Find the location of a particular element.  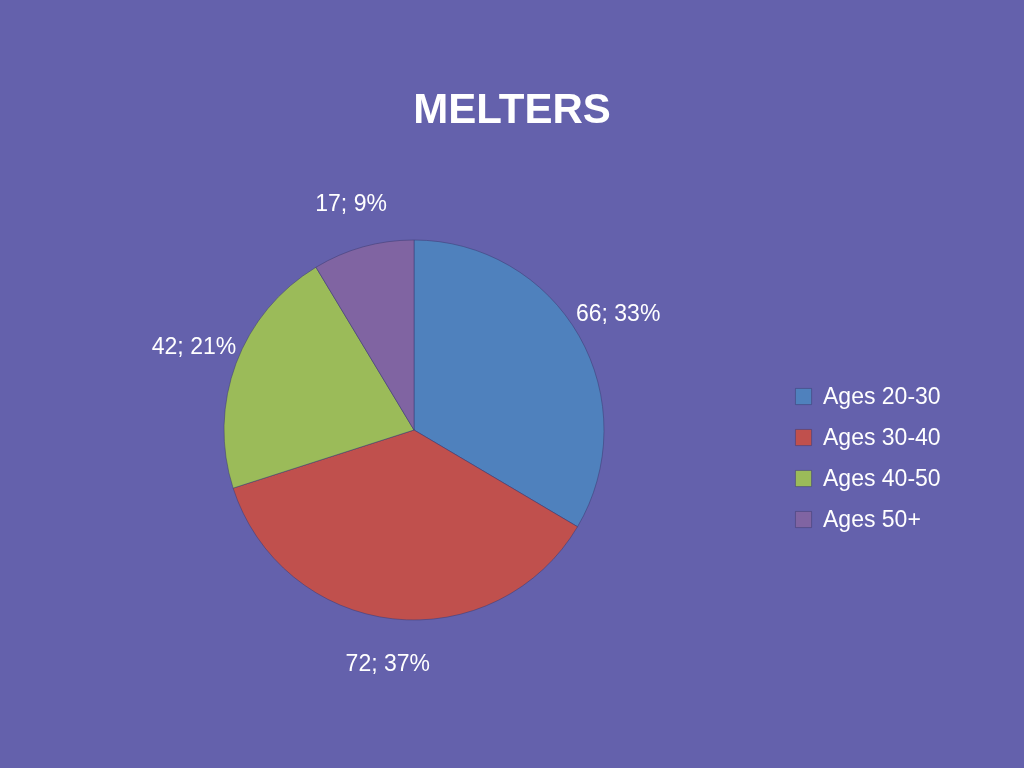

data-label: 72; 37% is located at coordinates (388, 662).